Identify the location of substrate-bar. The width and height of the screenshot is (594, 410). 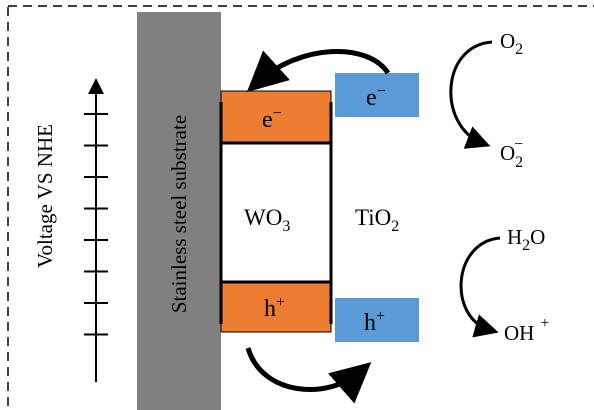
(179, 211).